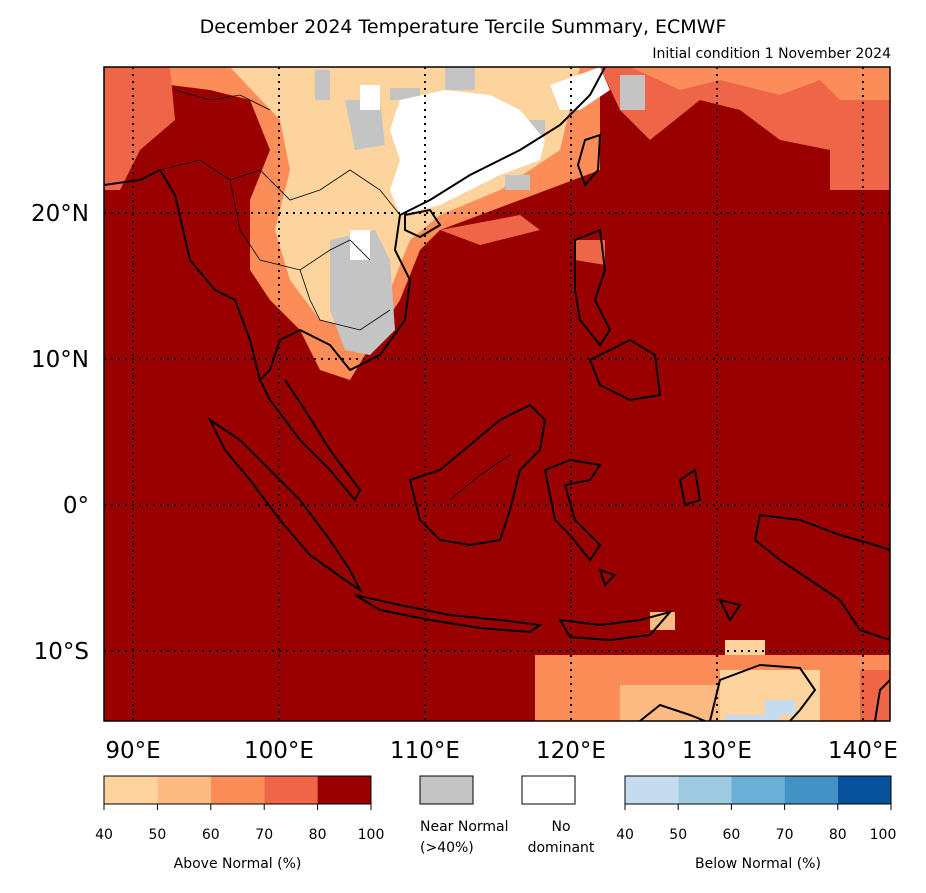 The width and height of the screenshot is (926, 893). Describe the element at coordinates (157, 835) in the screenshot. I see `legend-above-tick-label: 50` at that location.